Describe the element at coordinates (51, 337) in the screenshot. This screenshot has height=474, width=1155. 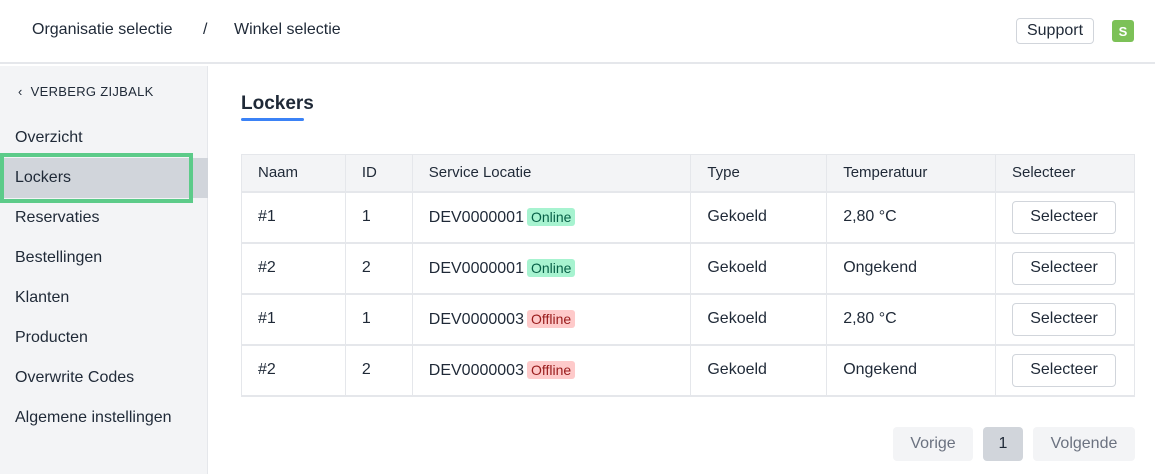
I see `sidebar-item-producten: Producten` at that location.